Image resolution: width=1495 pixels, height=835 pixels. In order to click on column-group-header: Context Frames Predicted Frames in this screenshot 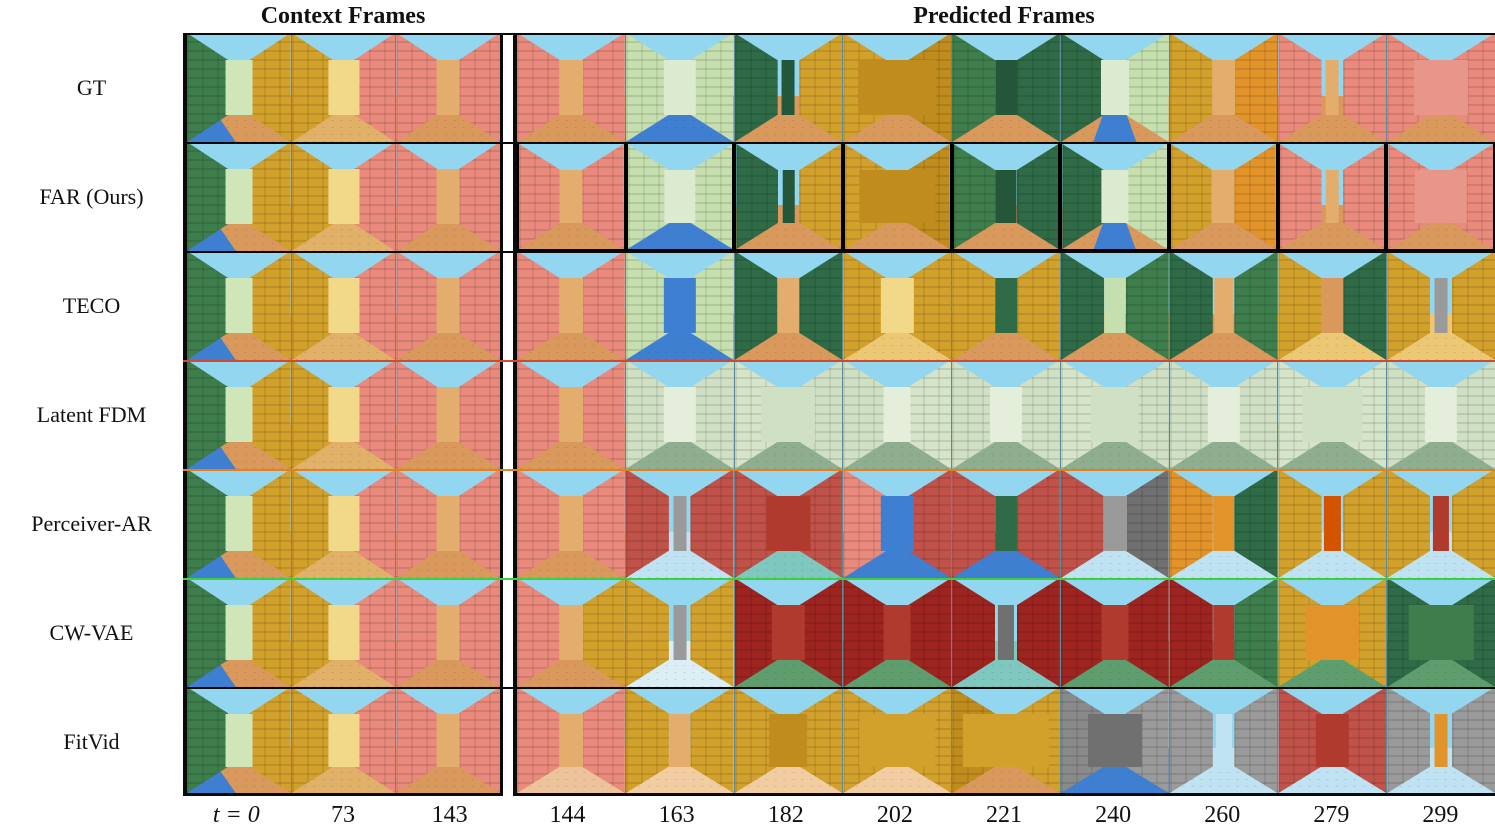, I will do `click(747, 16)`.